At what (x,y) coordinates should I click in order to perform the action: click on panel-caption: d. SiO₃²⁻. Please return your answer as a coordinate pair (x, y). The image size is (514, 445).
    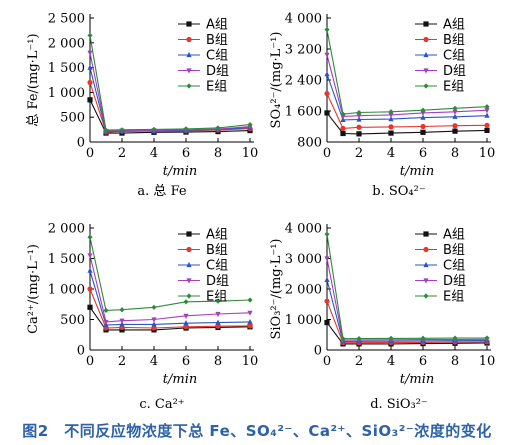
    Looking at the image, I should click on (399, 404).